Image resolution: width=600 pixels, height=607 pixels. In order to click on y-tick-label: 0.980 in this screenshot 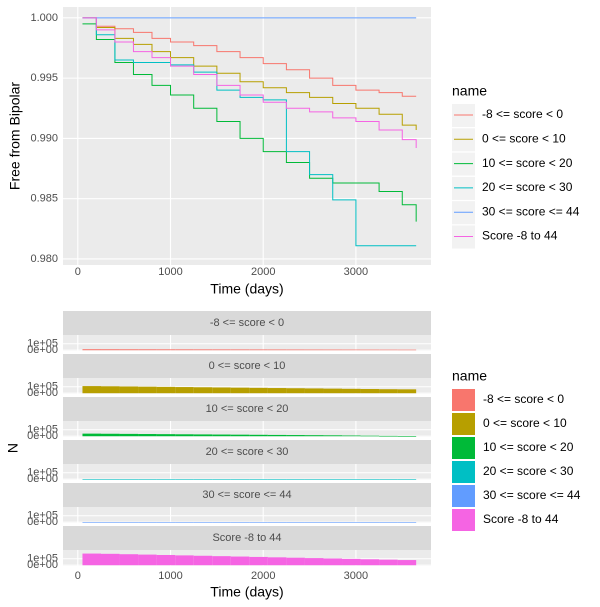, I will do `click(44, 259)`.